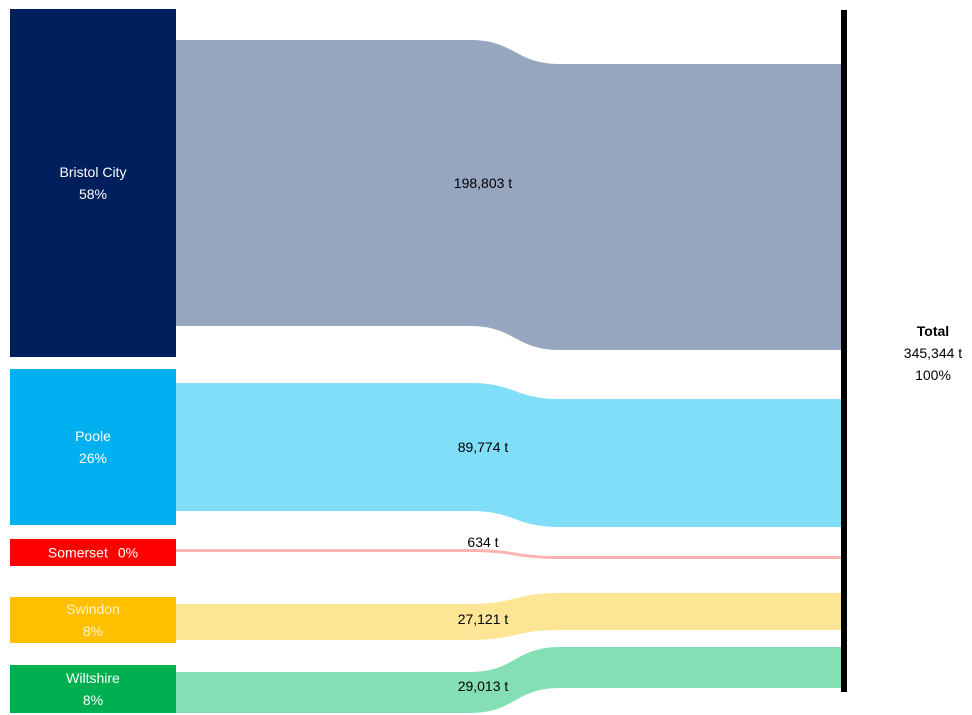  I want to click on node-swindon, so click(93, 620).